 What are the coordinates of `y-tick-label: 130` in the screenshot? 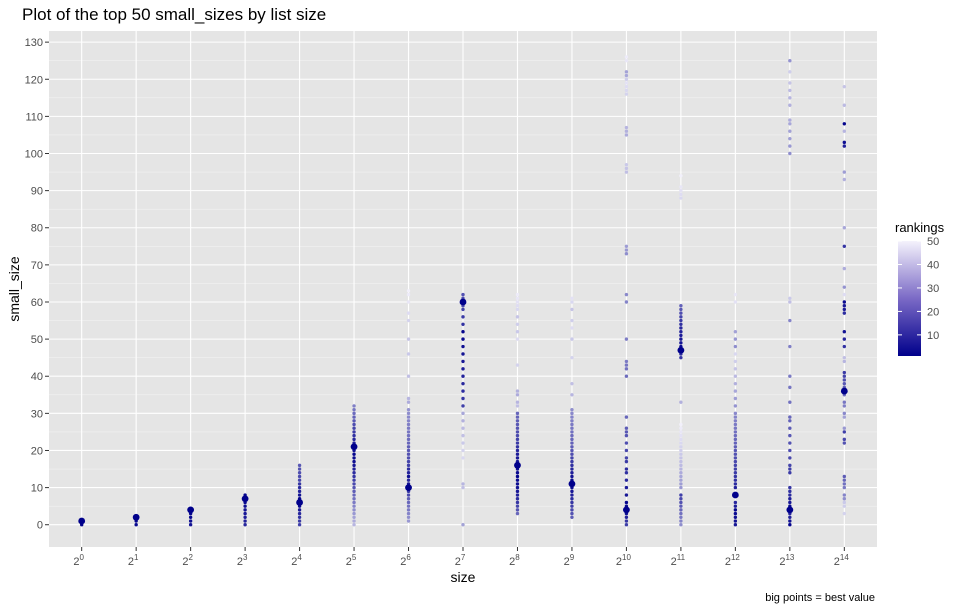 It's located at (34, 43).